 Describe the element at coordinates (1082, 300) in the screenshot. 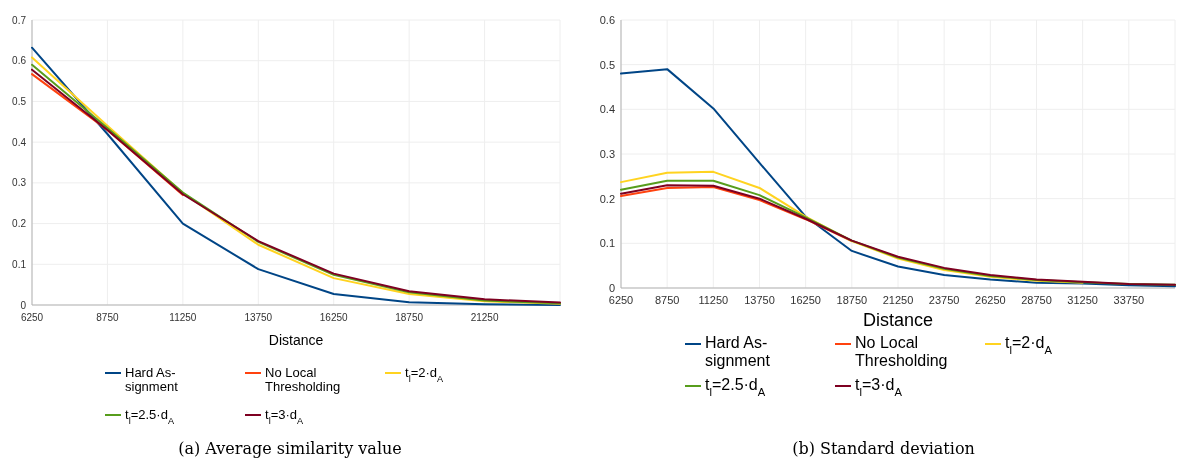

I see `x-tick-label: 31250` at that location.